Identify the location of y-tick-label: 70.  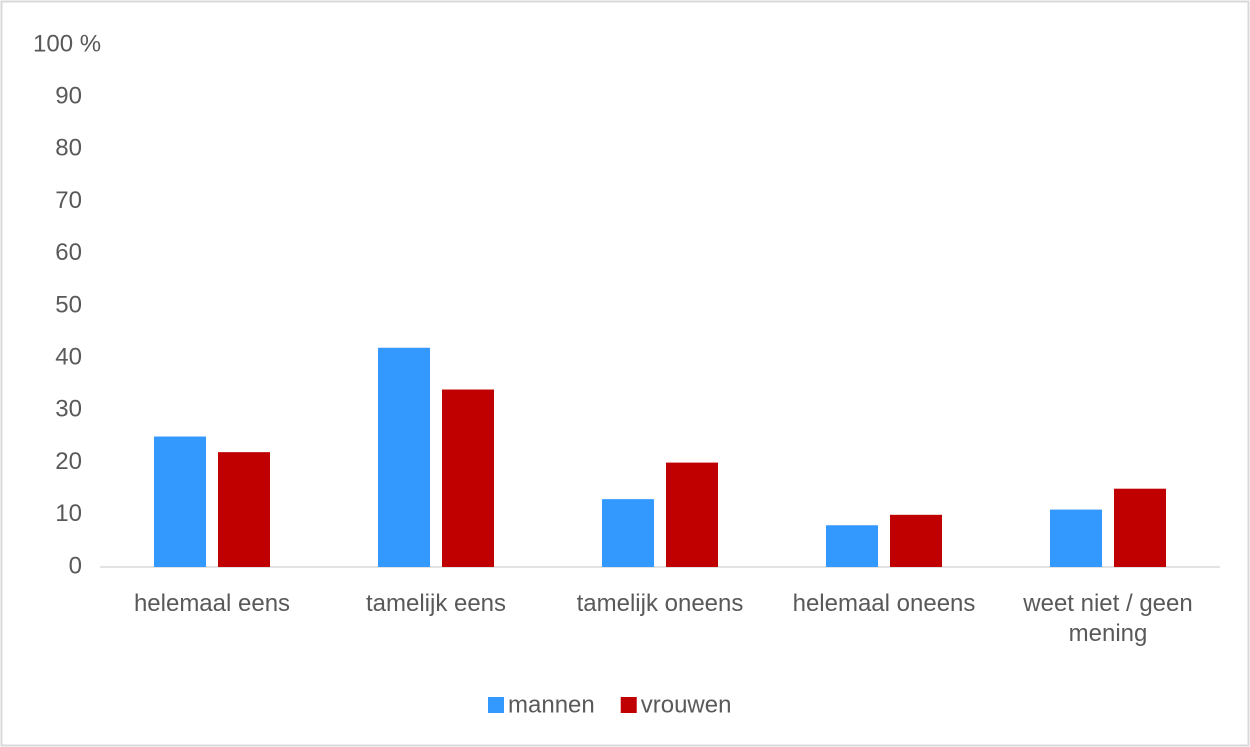
(68, 200).